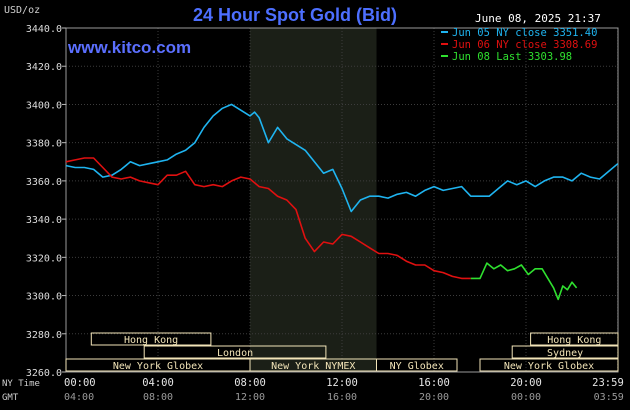  I want to click on x-axis-row-label: GMT, so click(10, 398).